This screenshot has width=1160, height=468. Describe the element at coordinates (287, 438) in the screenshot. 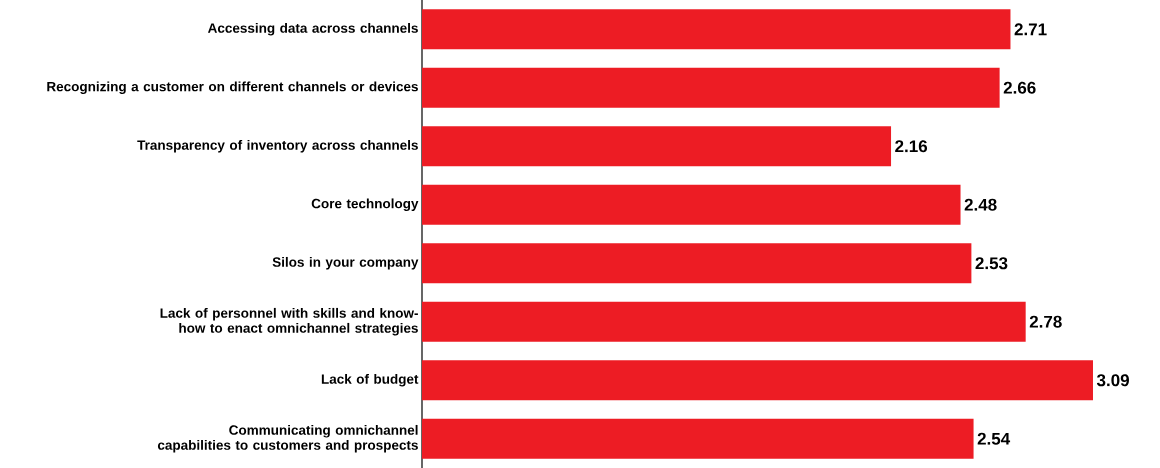

I see `y-tick-label: Communicating omnichannel capabilities to customers and prospects` at that location.